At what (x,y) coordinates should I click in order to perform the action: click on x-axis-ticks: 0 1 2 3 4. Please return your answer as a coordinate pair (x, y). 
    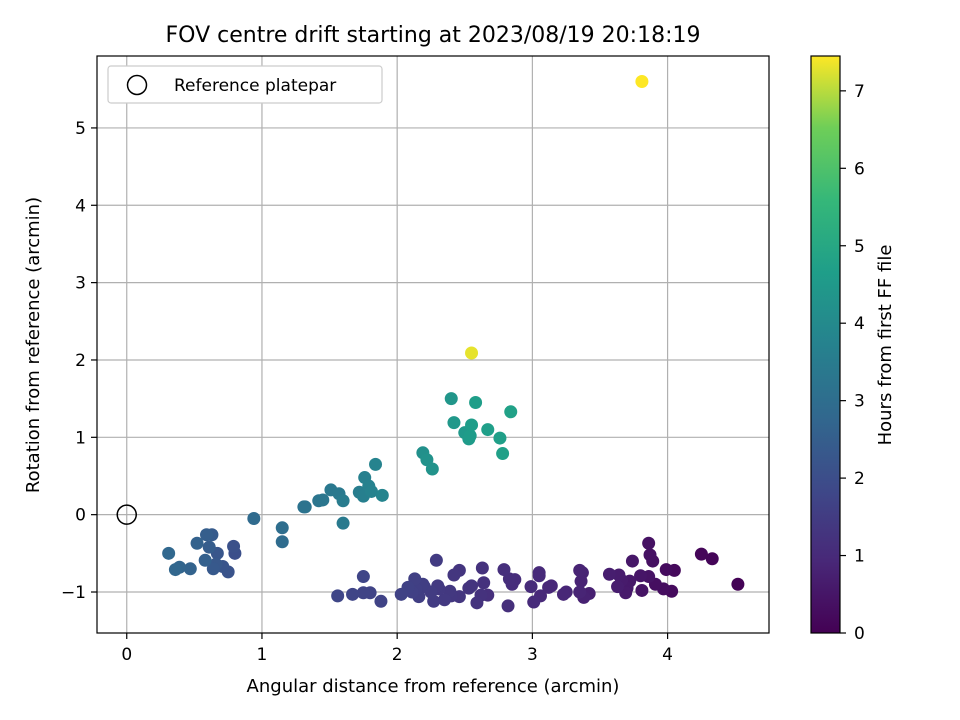
    Looking at the image, I should click on (397, 649).